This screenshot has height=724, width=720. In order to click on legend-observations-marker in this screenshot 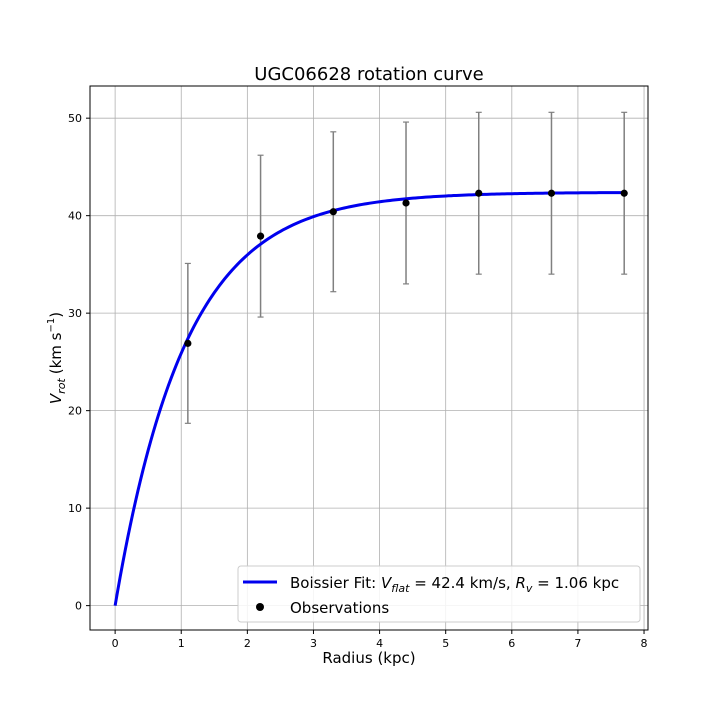, I will do `click(260, 607)`.